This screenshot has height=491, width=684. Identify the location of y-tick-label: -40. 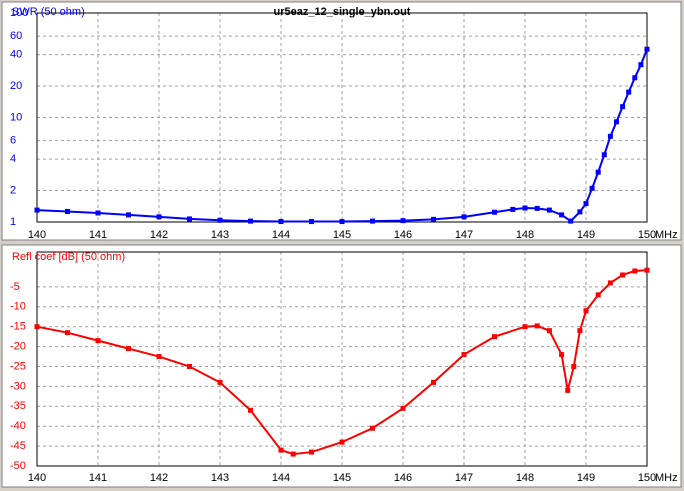
(18, 426).